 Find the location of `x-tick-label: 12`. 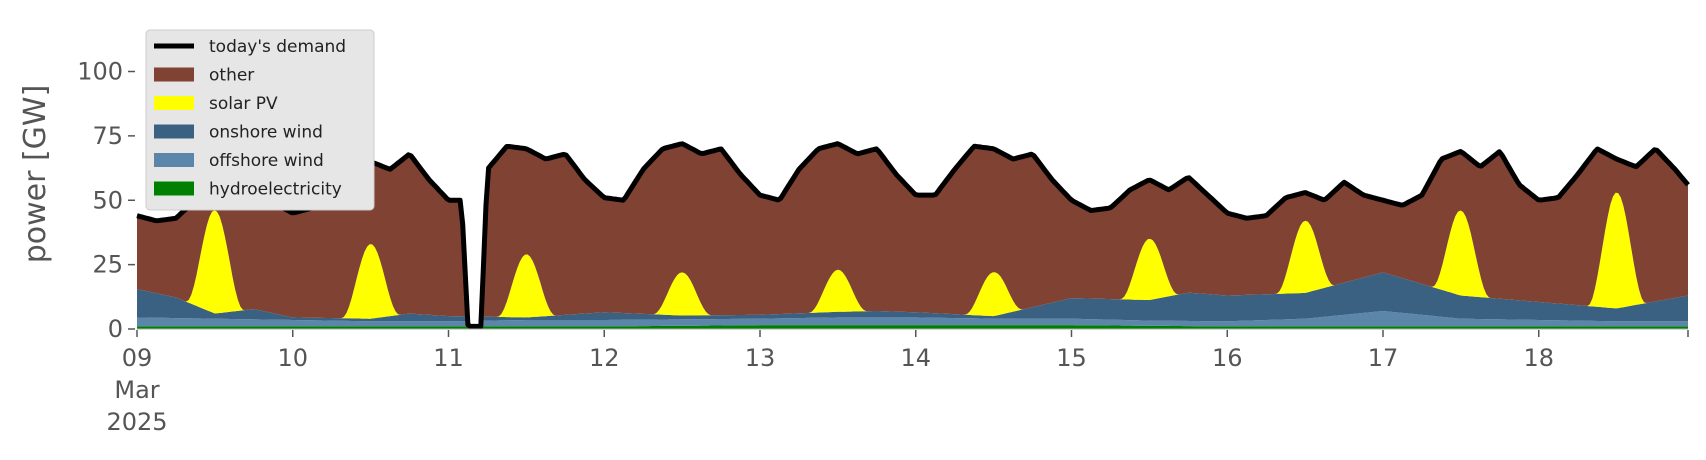

x-tick-label: 12 is located at coordinates (604, 358).